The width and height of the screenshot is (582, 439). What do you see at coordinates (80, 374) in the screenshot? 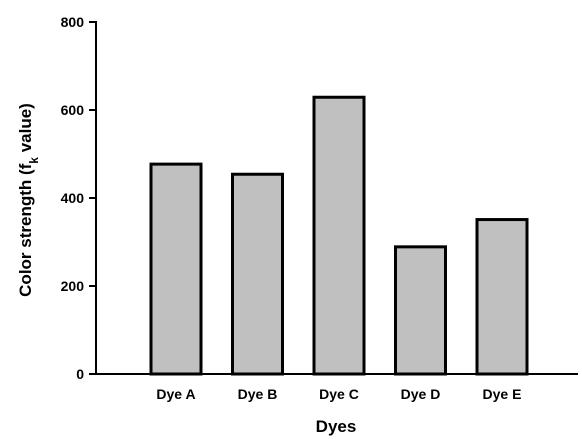
I see `y-tick-label: 0` at bounding box center [80, 374].